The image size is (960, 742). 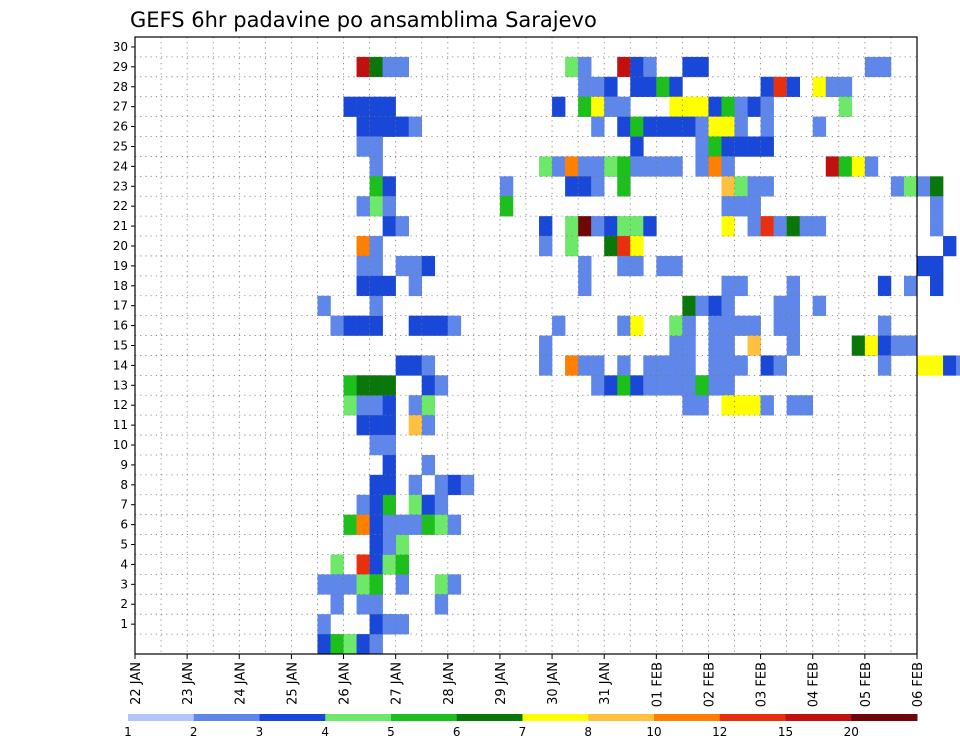 What do you see at coordinates (918, 684) in the screenshot?
I see `x-tick-label: 06 FEB` at bounding box center [918, 684].